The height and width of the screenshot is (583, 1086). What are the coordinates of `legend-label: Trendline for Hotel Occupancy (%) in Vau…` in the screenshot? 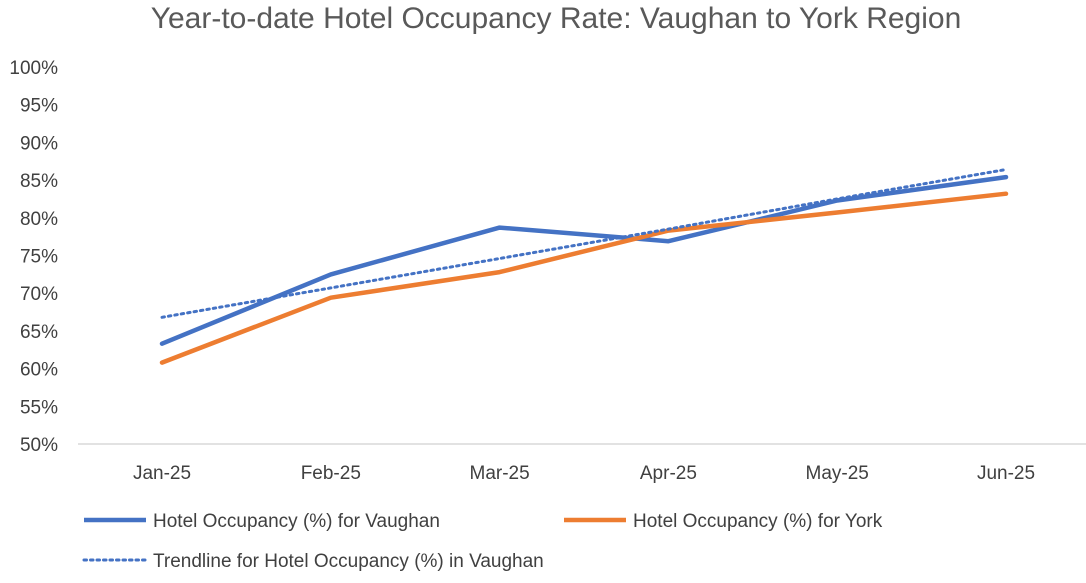 It's located at (348, 561).